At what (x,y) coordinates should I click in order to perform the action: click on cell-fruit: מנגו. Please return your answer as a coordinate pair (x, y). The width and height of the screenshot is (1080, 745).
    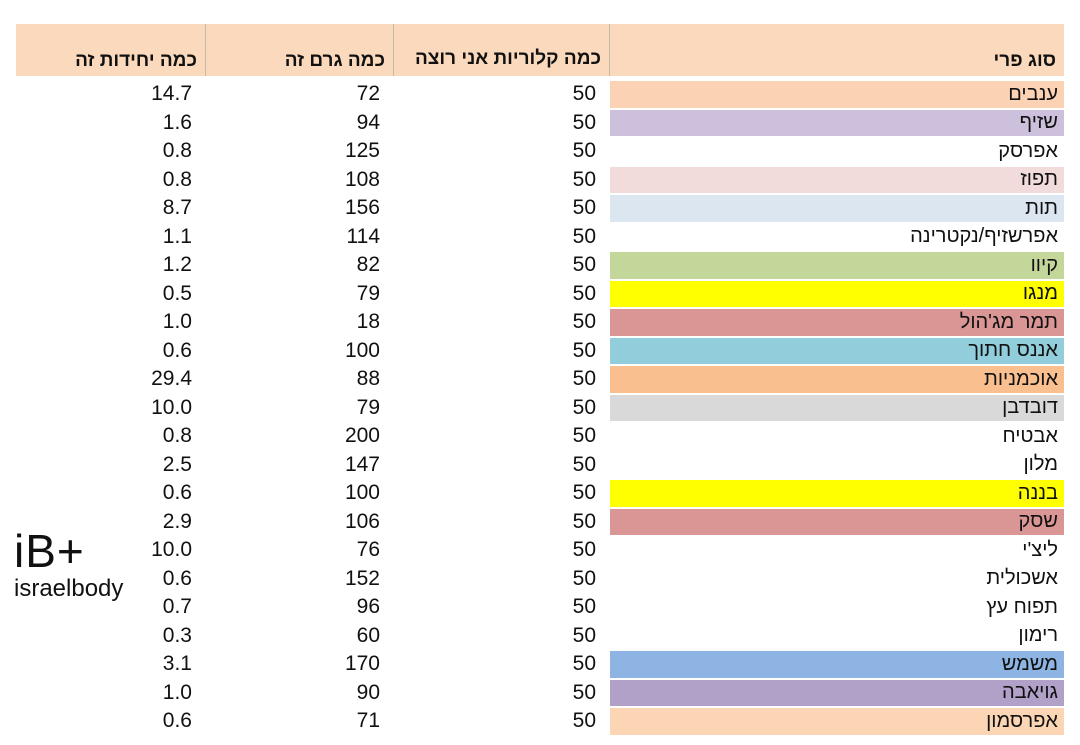
    Looking at the image, I should click on (837, 293).